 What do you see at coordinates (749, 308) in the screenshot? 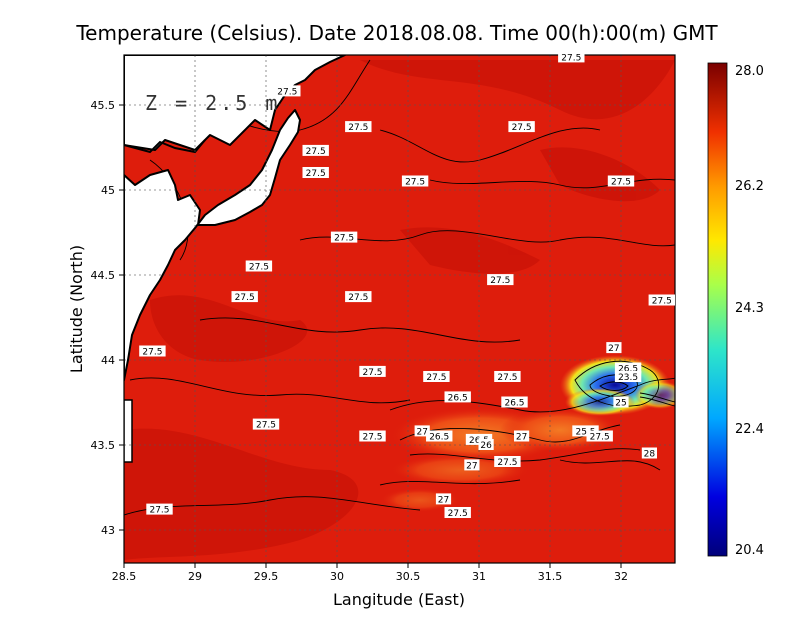
I see `colorbar-tick-label: 24.3` at bounding box center [749, 308].